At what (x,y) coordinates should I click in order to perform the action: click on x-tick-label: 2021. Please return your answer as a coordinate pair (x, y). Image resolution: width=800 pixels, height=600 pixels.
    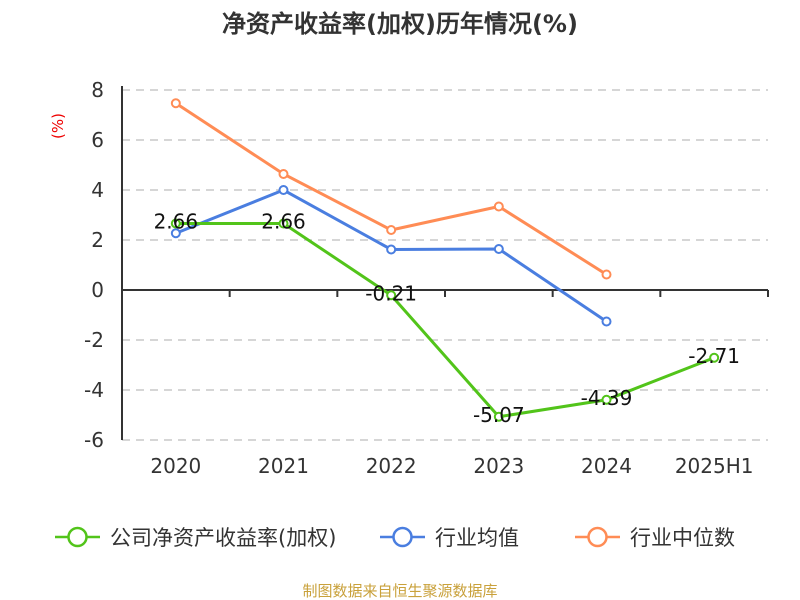
    Looking at the image, I should click on (283, 466).